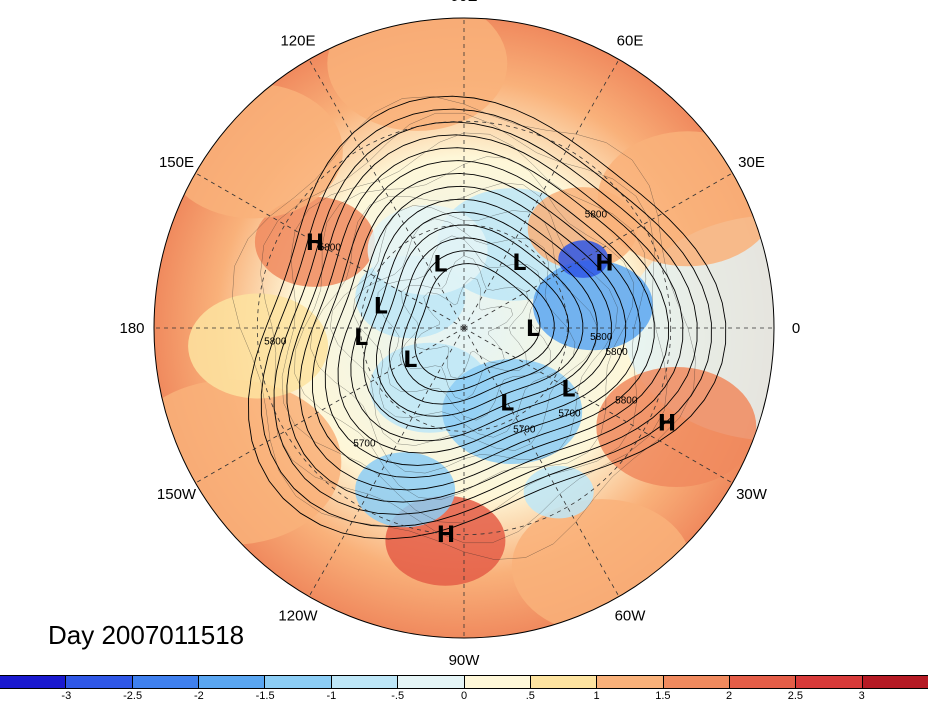  I want to click on colorbar-labels: -3 -2.5 -2 -1.5 -1 -.5 0 .5 1 1.5 2 2.5 3, so click(464, 696).